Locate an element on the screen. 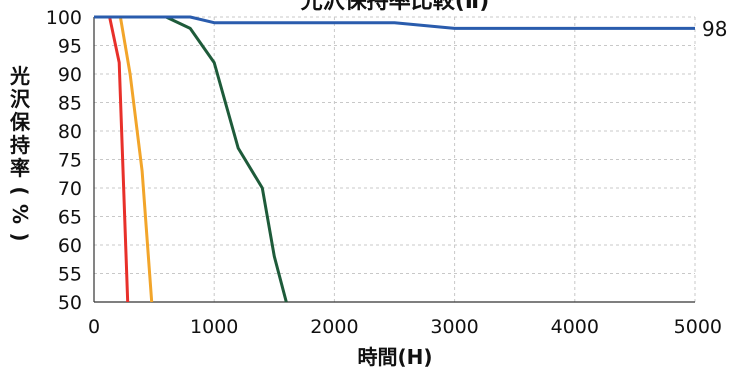  y-axis-title-char: 保 is located at coordinates (20, 122).